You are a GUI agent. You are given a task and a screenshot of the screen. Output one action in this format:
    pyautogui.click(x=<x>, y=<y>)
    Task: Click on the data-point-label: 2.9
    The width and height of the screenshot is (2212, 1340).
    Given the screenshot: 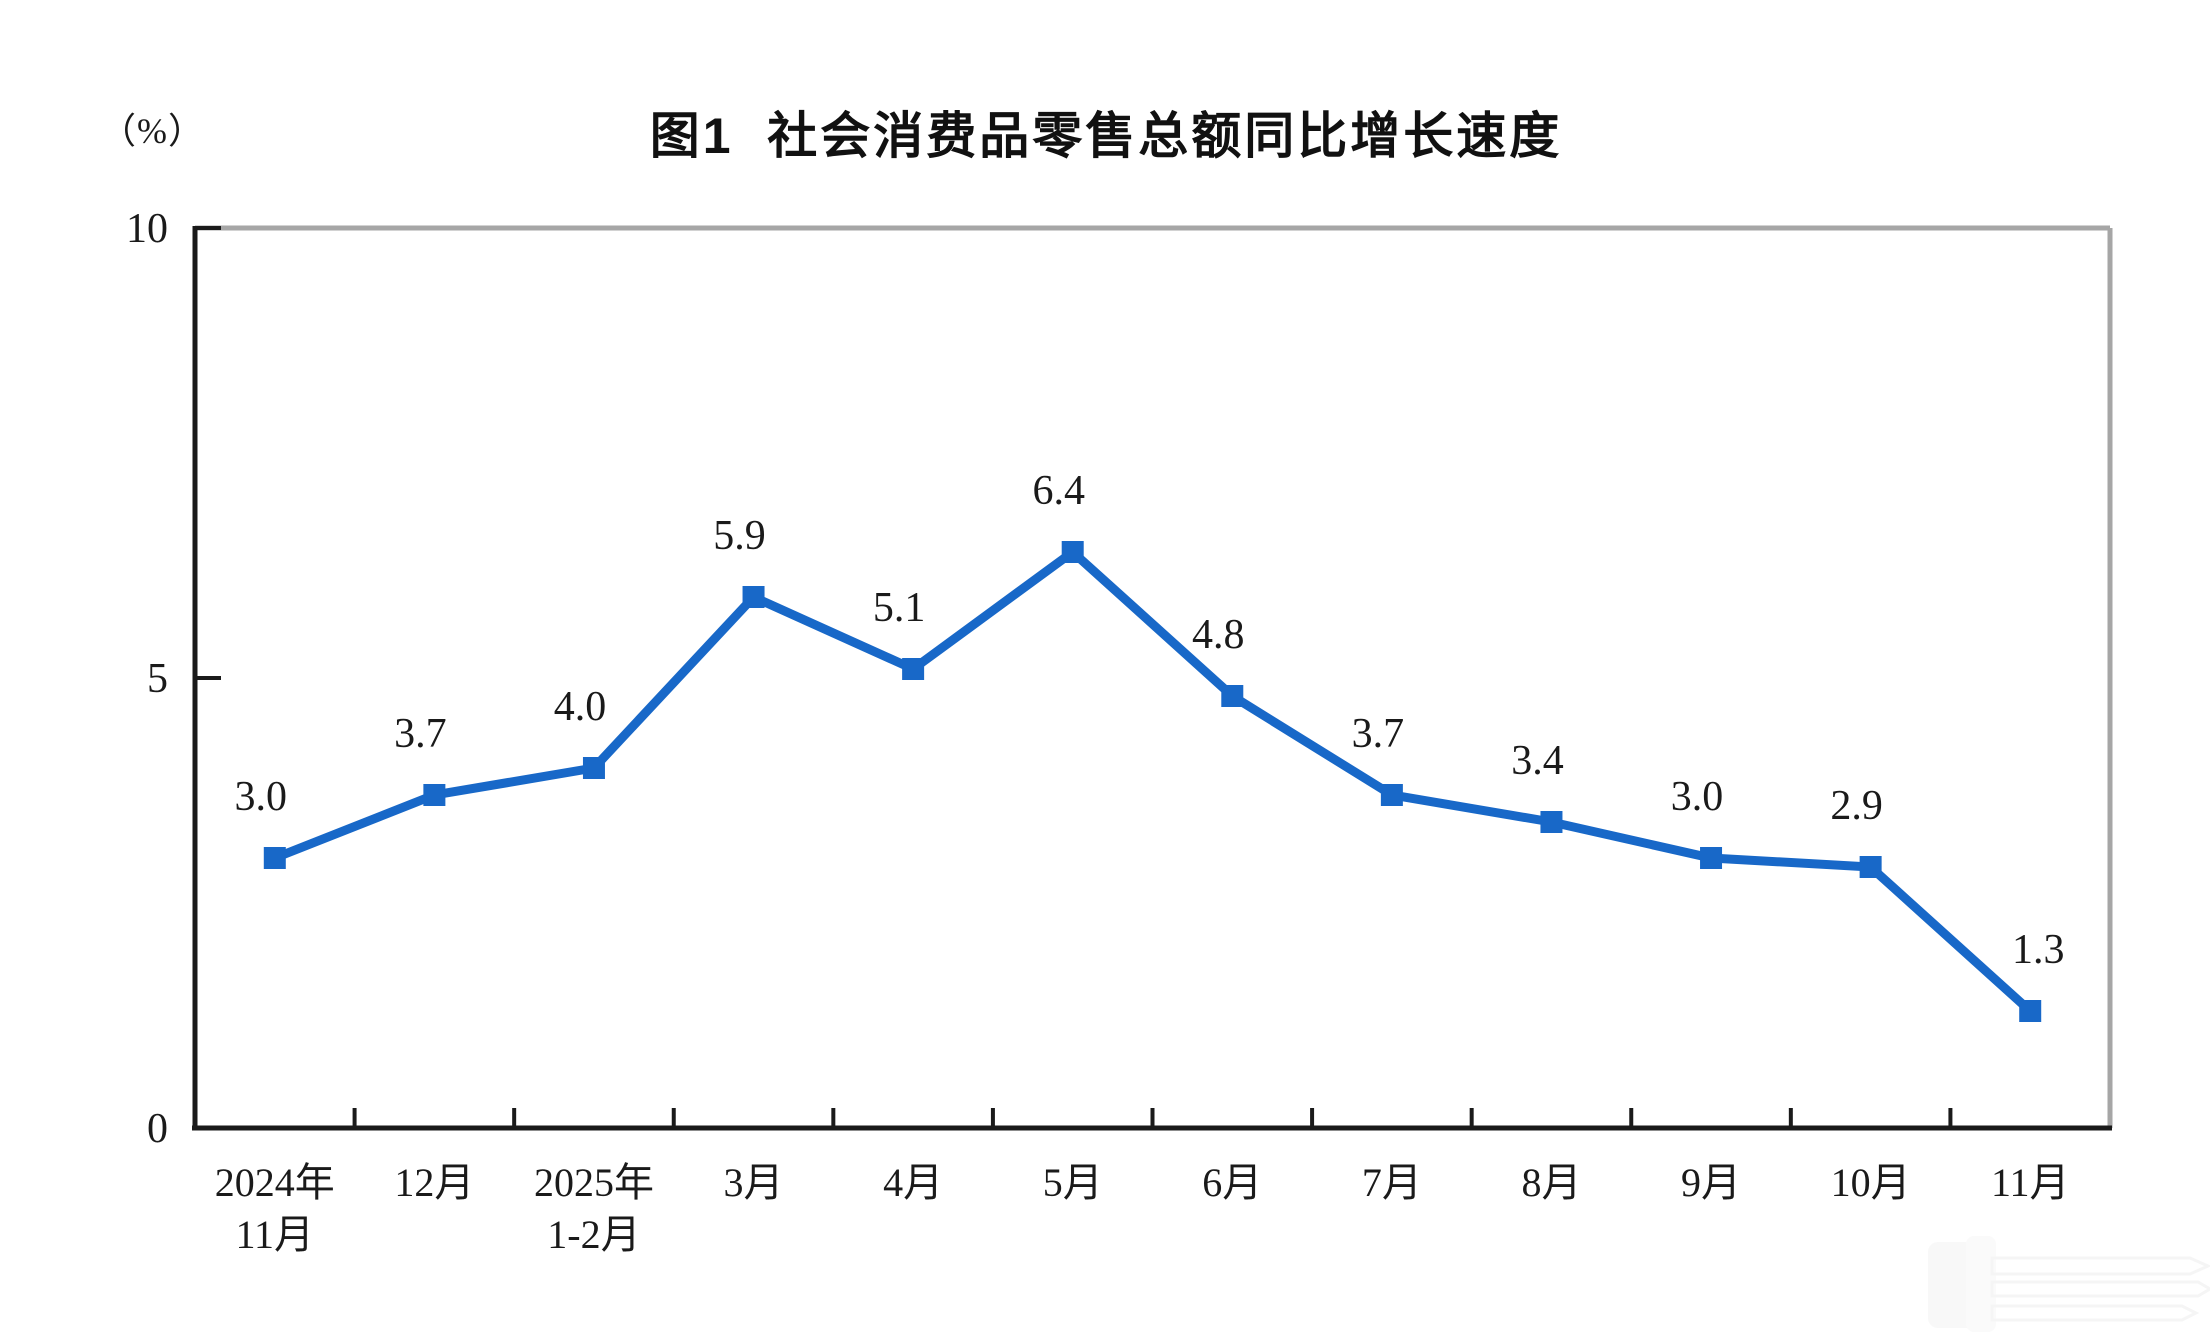 What is the action you would take?
    pyautogui.click(x=1856, y=806)
    